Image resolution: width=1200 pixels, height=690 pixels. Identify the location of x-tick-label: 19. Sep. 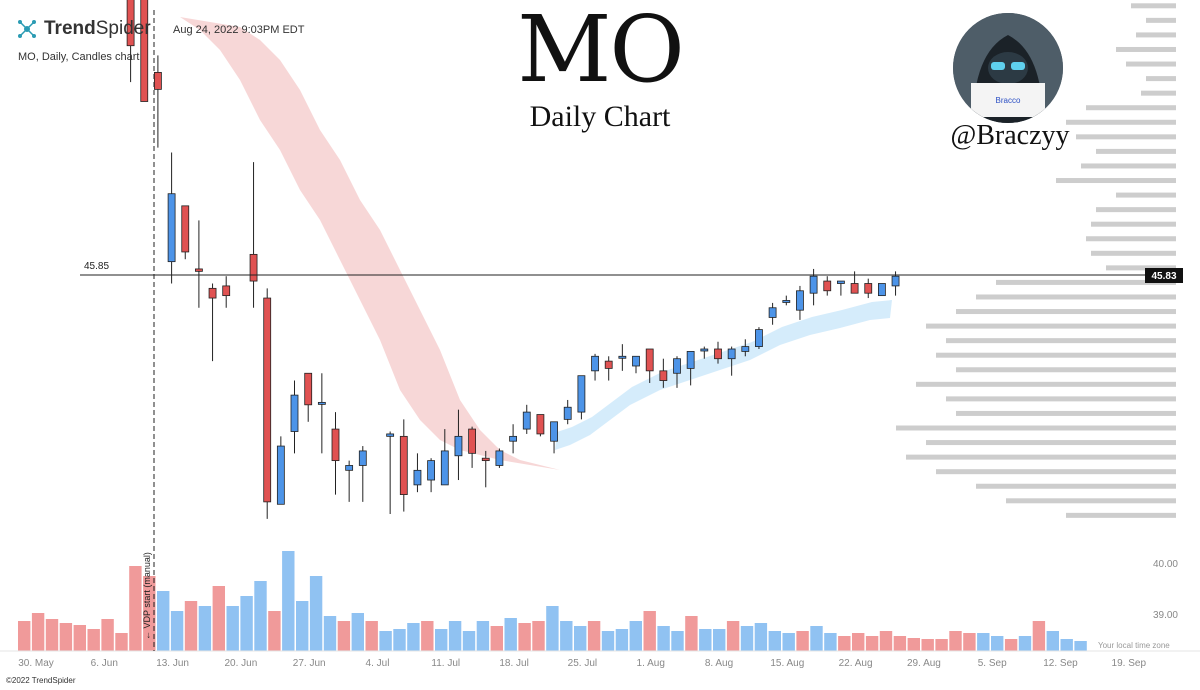
(1129, 663).